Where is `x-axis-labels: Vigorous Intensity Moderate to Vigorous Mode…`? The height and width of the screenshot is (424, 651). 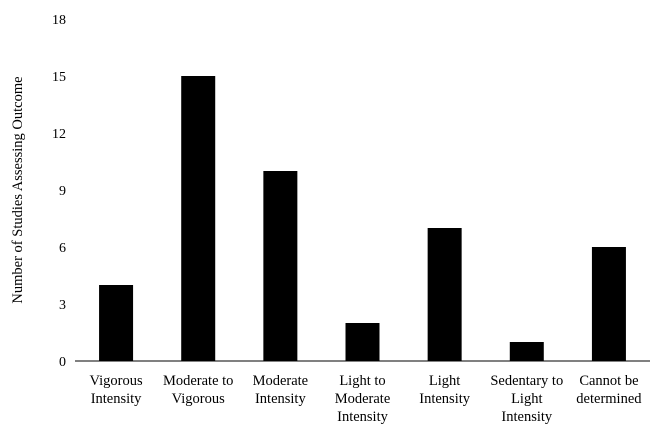 x-axis-labels: Vigorous Intensity Moderate to Vigorous Mode… is located at coordinates (366, 398).